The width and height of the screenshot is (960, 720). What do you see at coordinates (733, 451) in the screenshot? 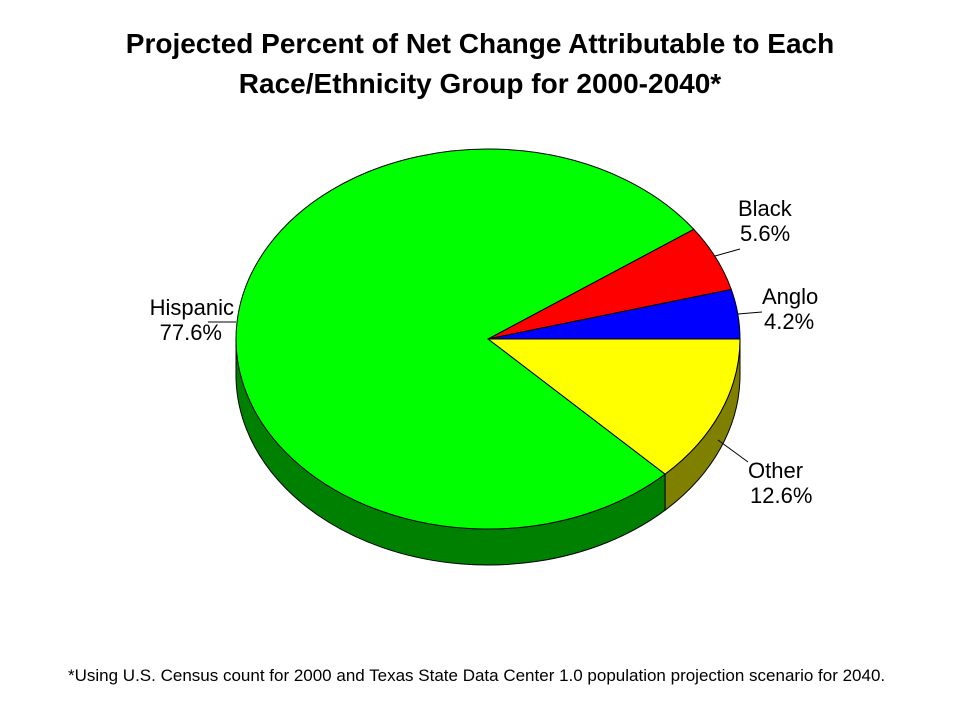
I see `leader-line-other` at bounding box center [733, 451].